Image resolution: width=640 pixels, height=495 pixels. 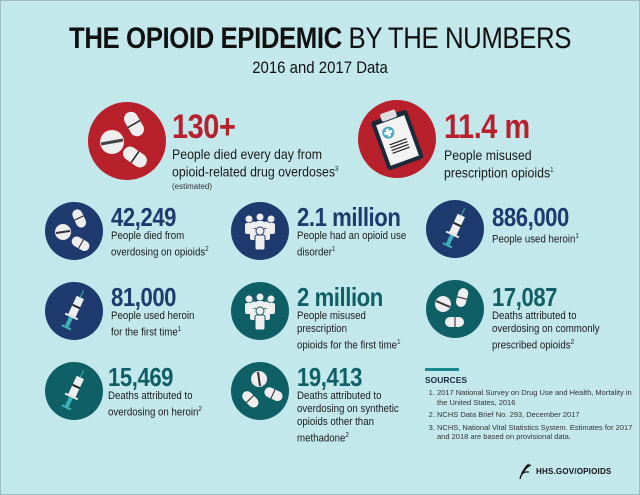 I want to click on description-text: People misused prescription opioids, so click(x=497, y=164).